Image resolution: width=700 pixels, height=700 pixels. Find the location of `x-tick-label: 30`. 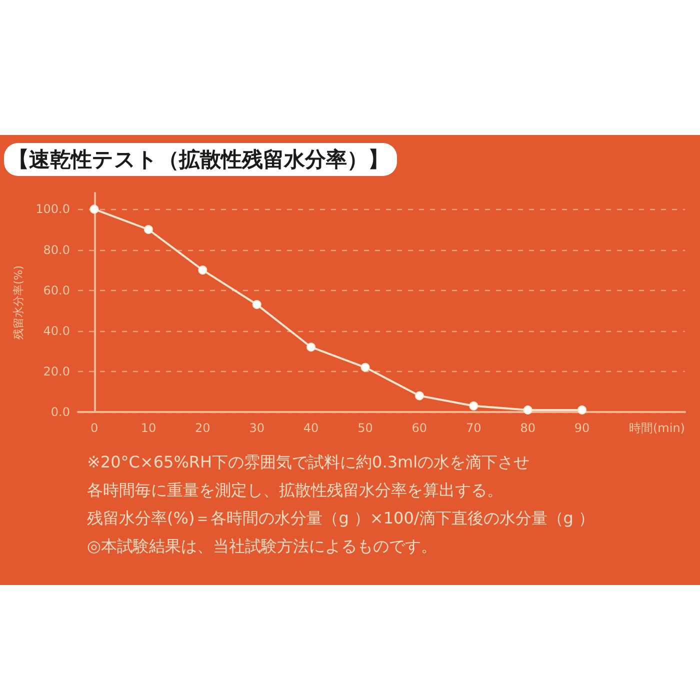

x-tick-label: 30 is located at coordinates (256, 428).